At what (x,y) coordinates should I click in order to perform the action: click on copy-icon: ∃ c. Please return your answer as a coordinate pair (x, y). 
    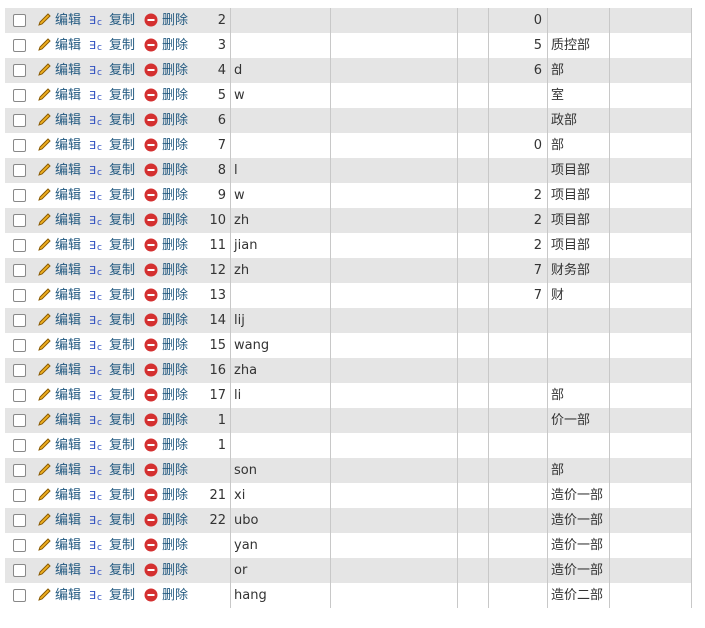
    Looking at the image, I should click on (97, 270).